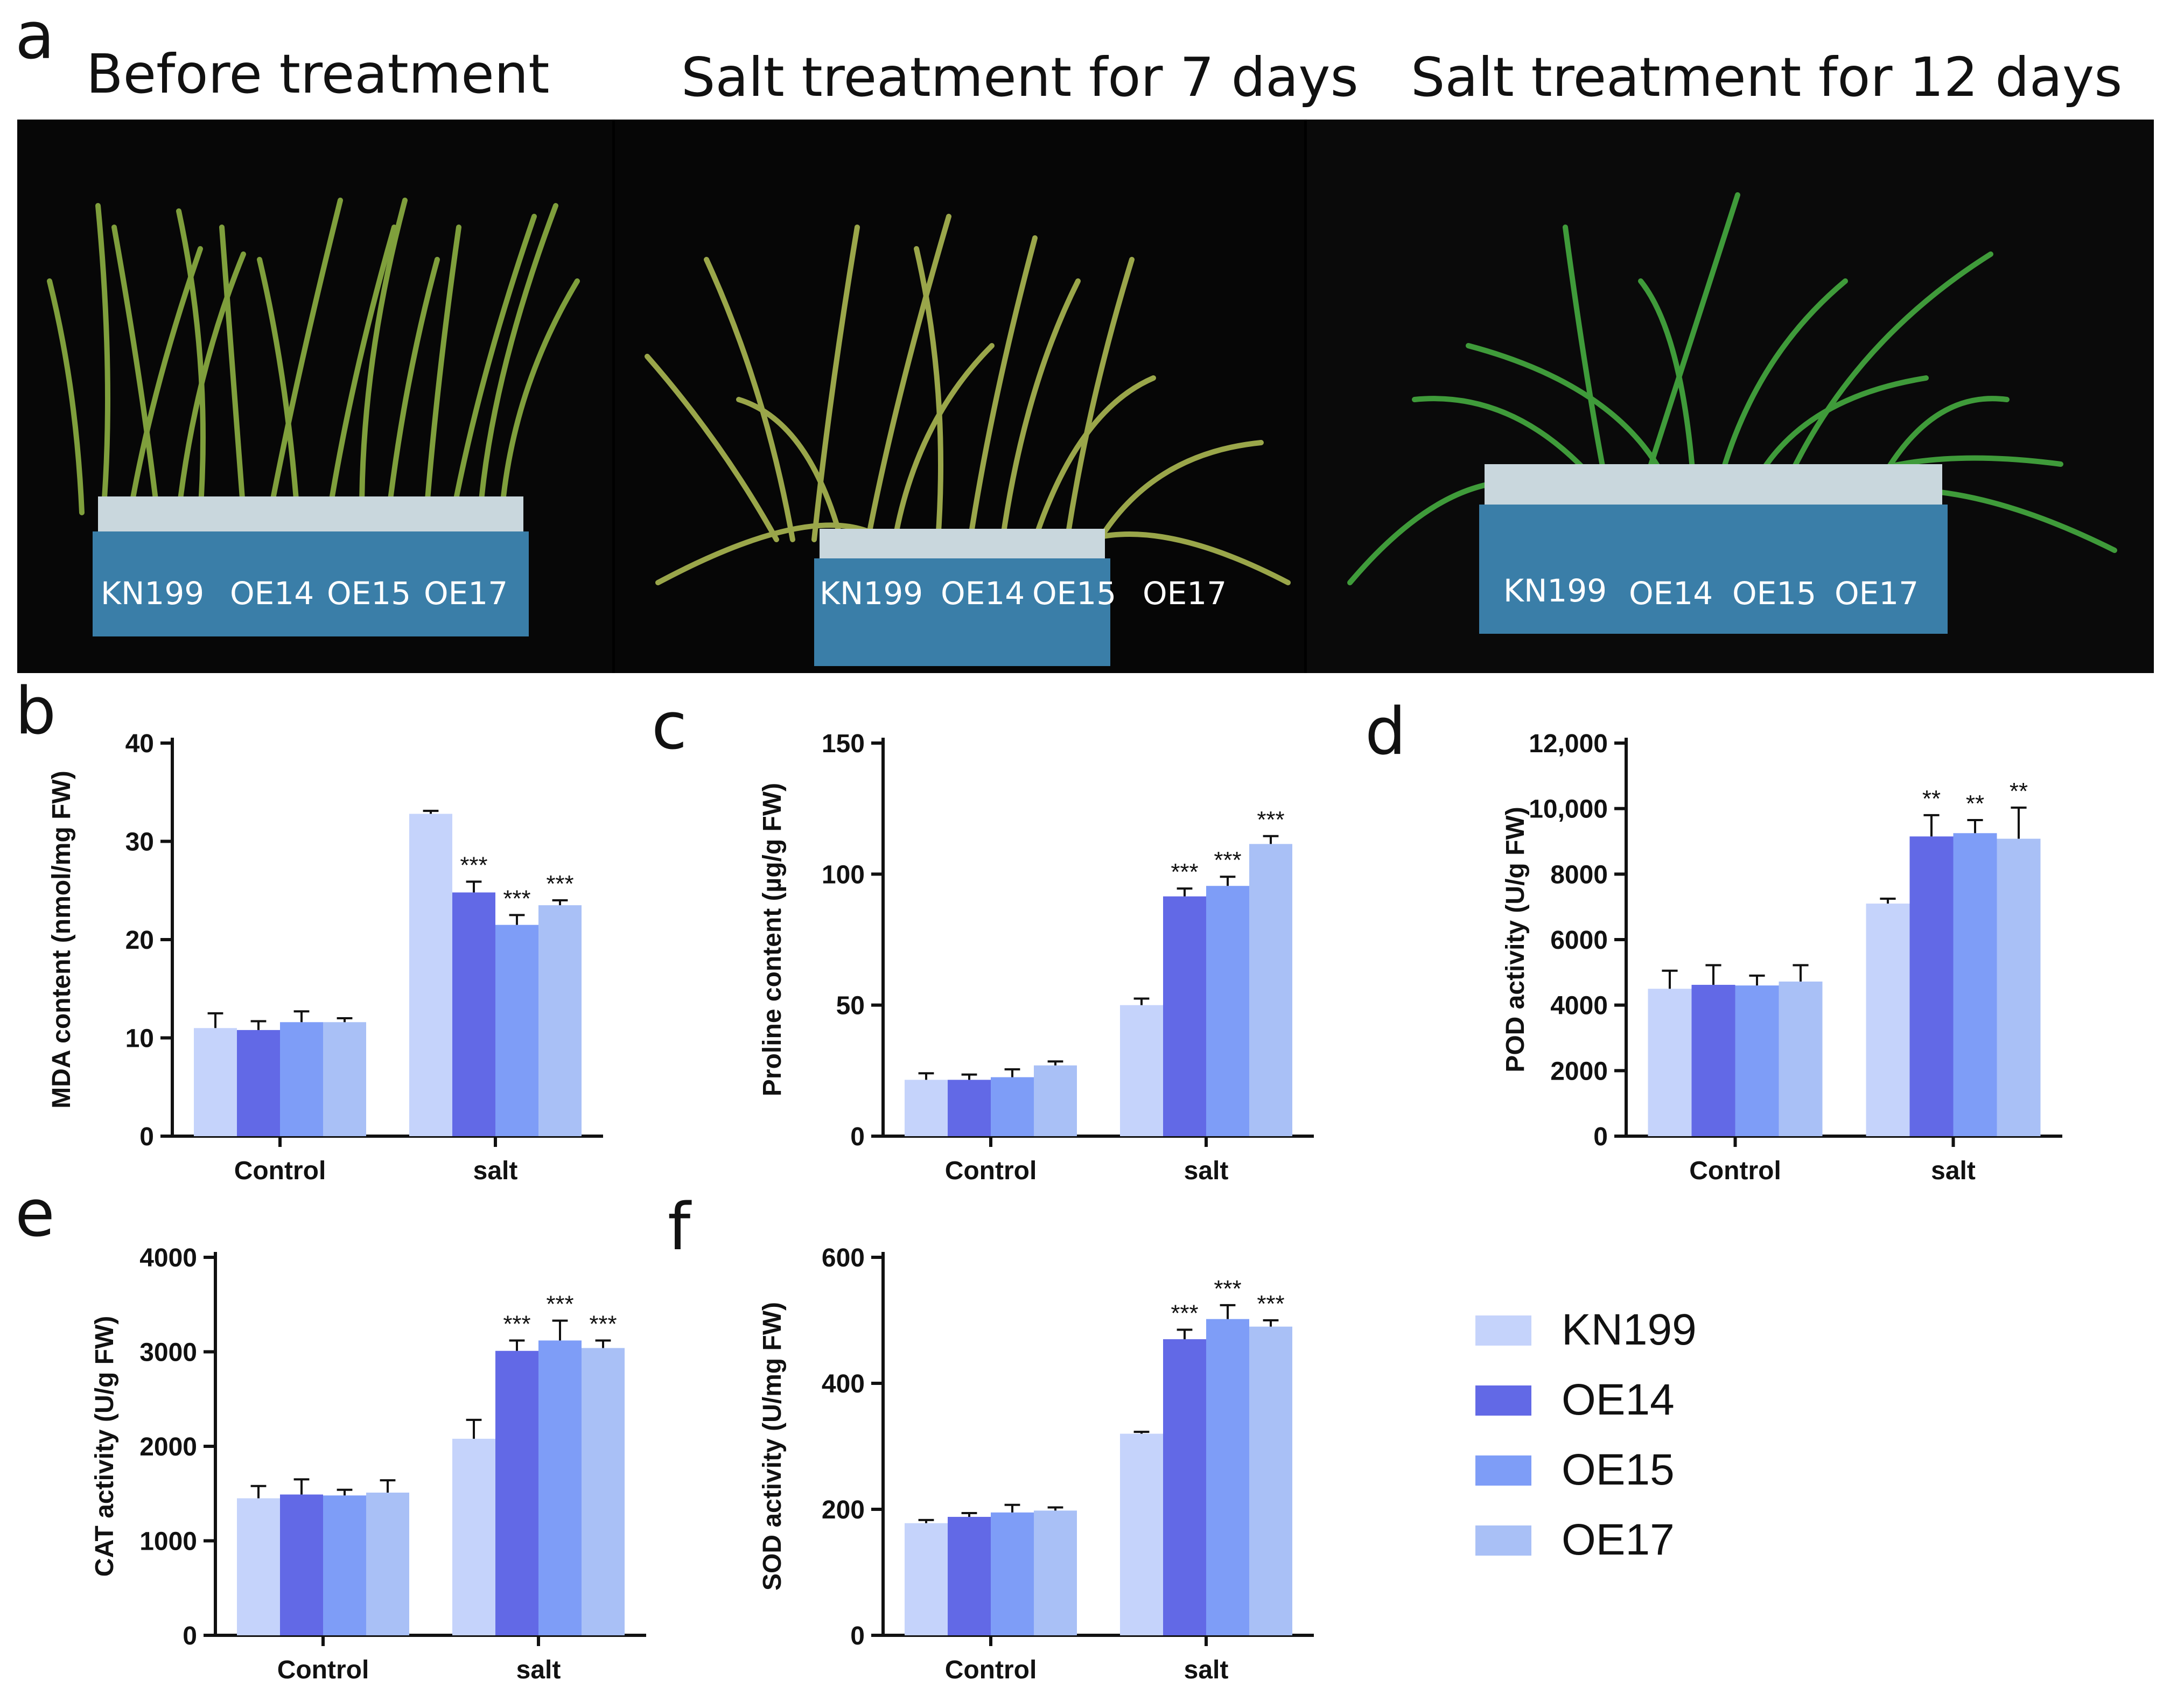 The height and width of the screenshot is (1708, 2170). Describe the element at coordinates (139, 744) in the screenshot. I see `chart-b-ytick-label-4: 40` at that location.